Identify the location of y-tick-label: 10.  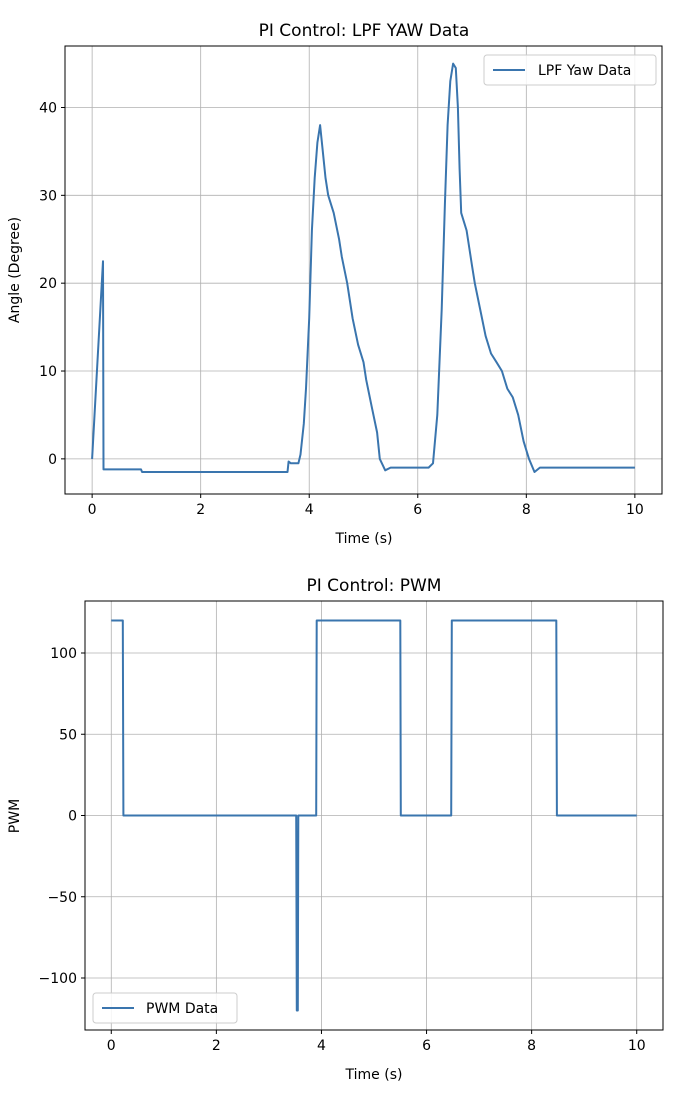
(48, 372).